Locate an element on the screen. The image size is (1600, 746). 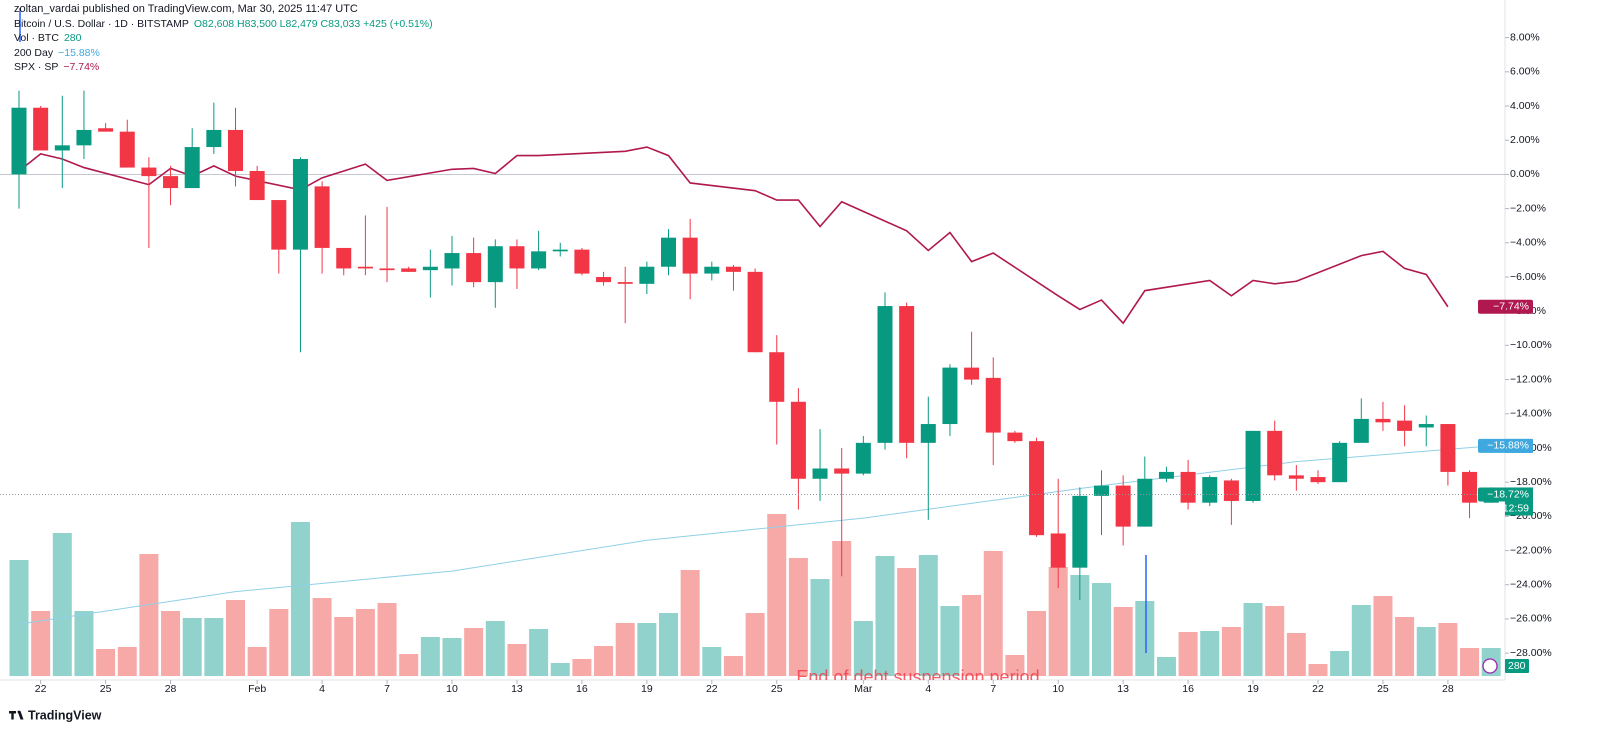
footer-brand: TradingView is located at coordinates (65, 715).